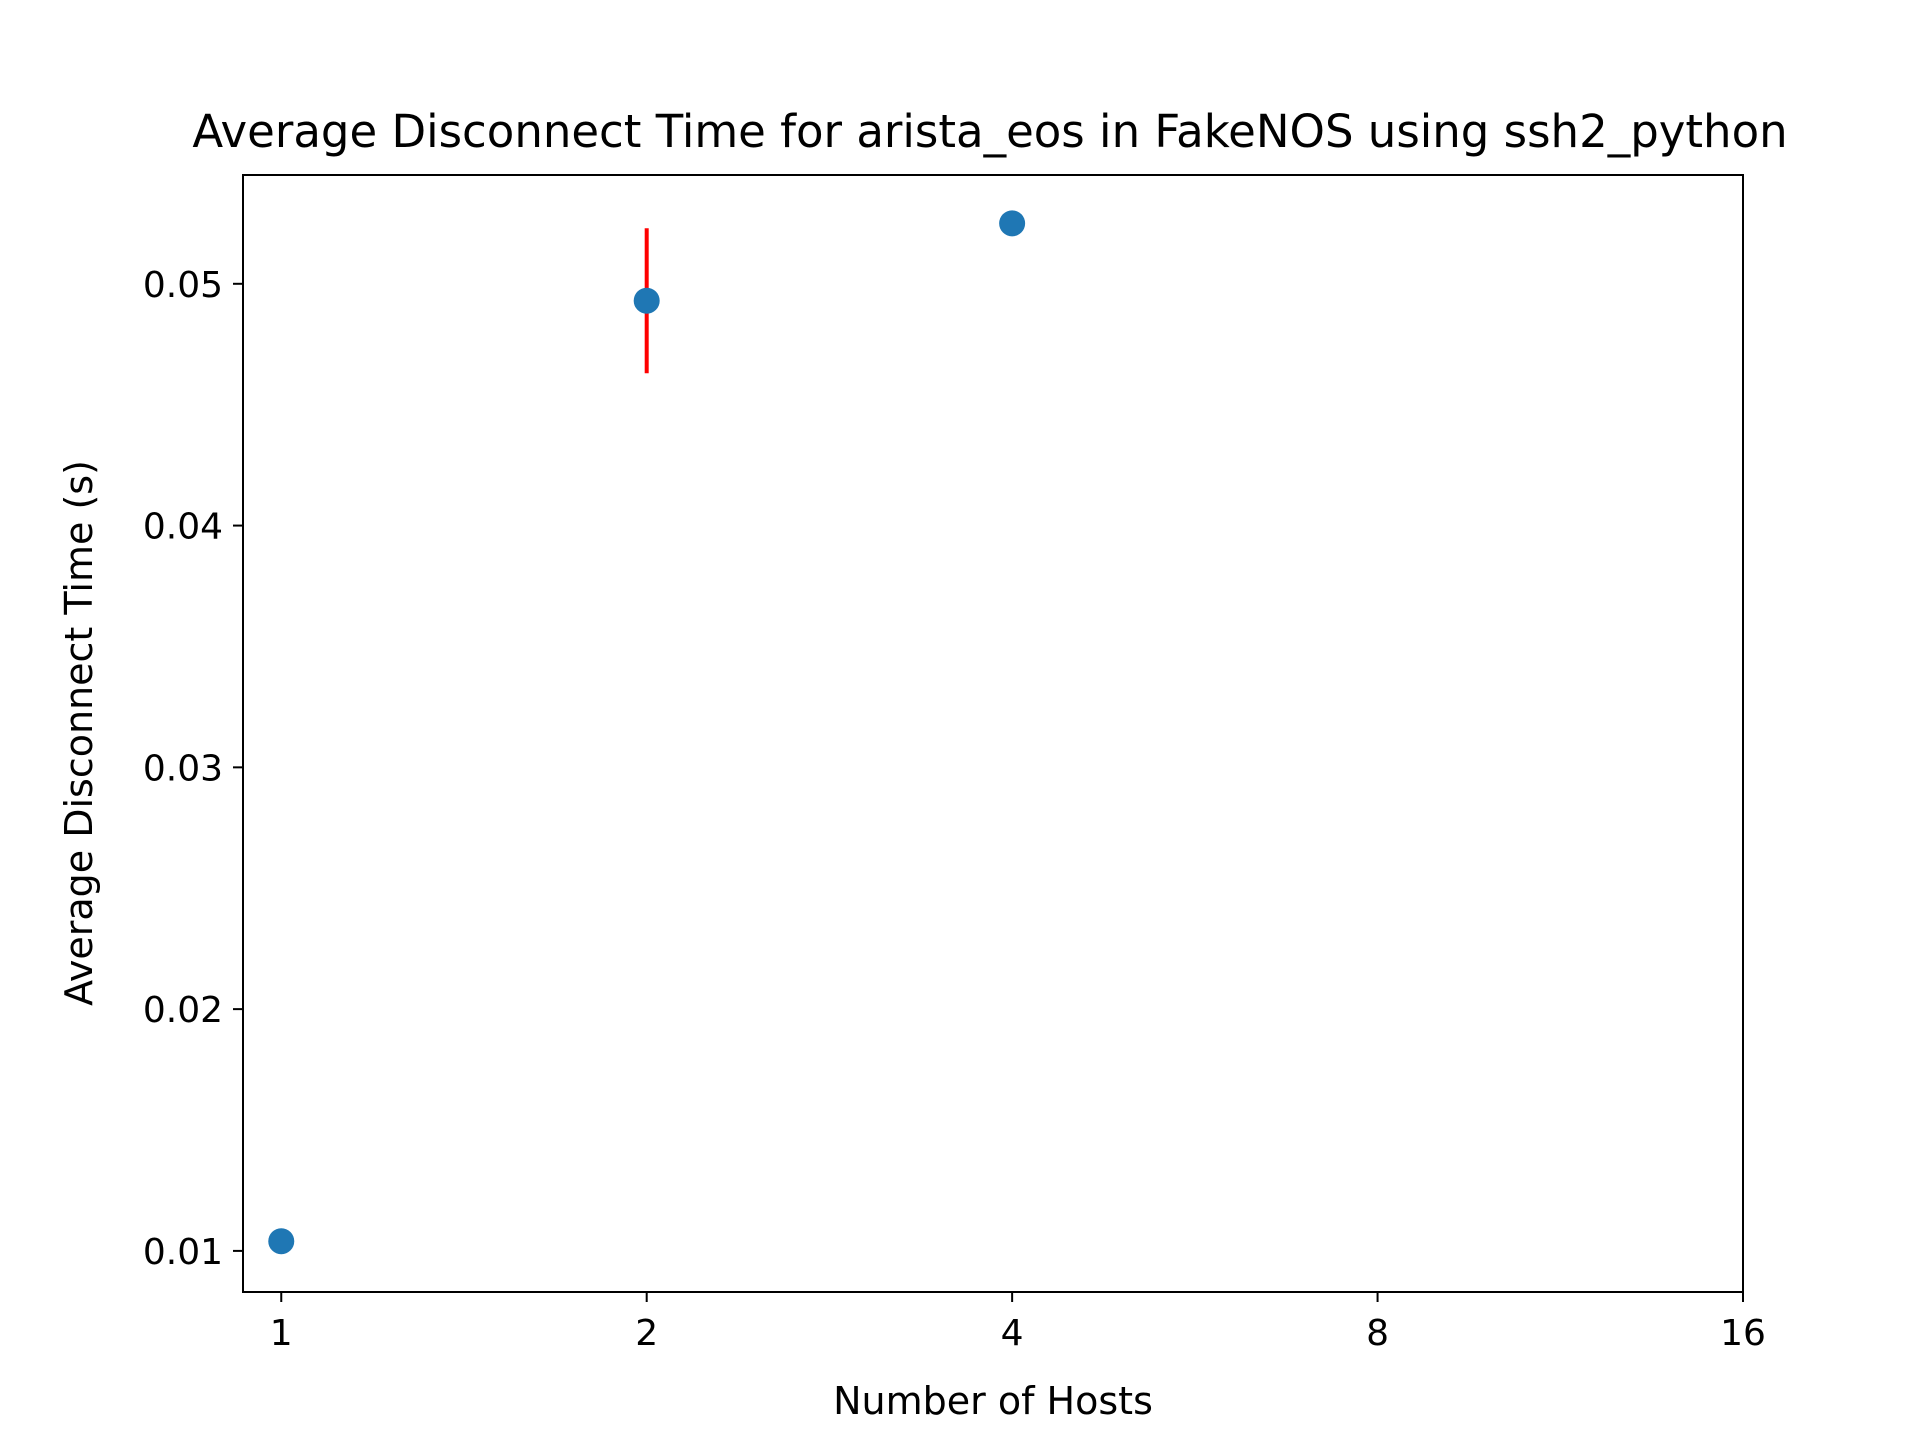 The height and width of the screenshot is (1440, 1920). I want to click on x-tick-label: 2, so click(646, 1333).